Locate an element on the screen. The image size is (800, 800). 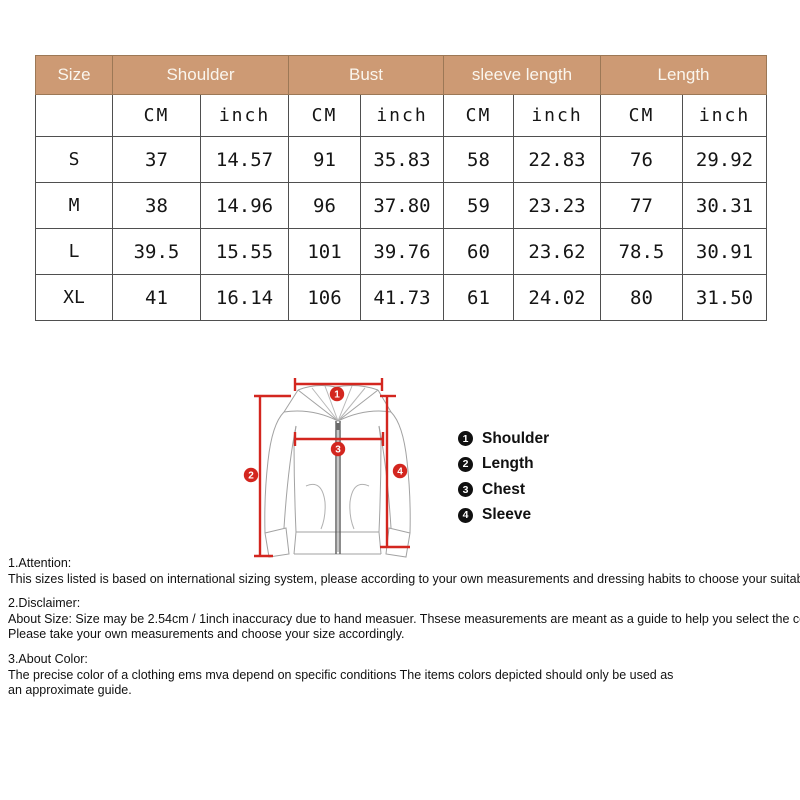
circled-number-icon: 3 is located at coordinates (465, 490).